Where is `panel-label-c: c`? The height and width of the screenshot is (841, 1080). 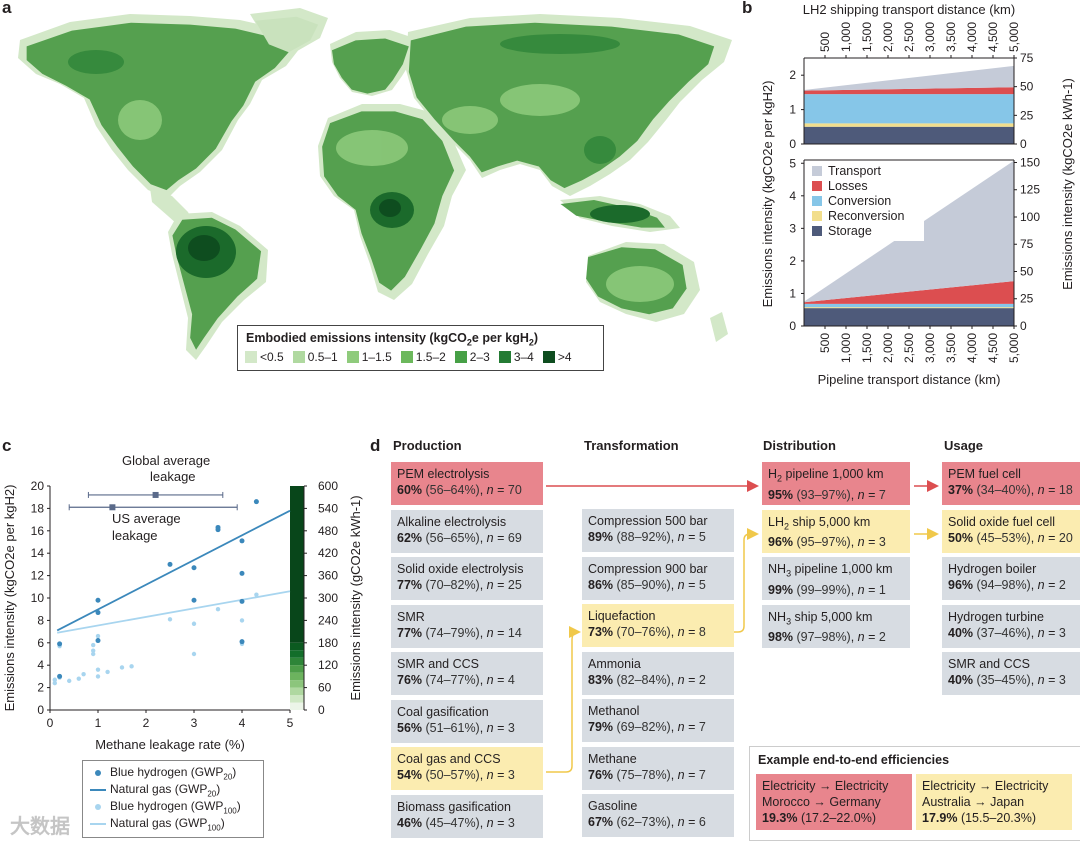
panel-label-c: c is located at coordinates (7, 445).